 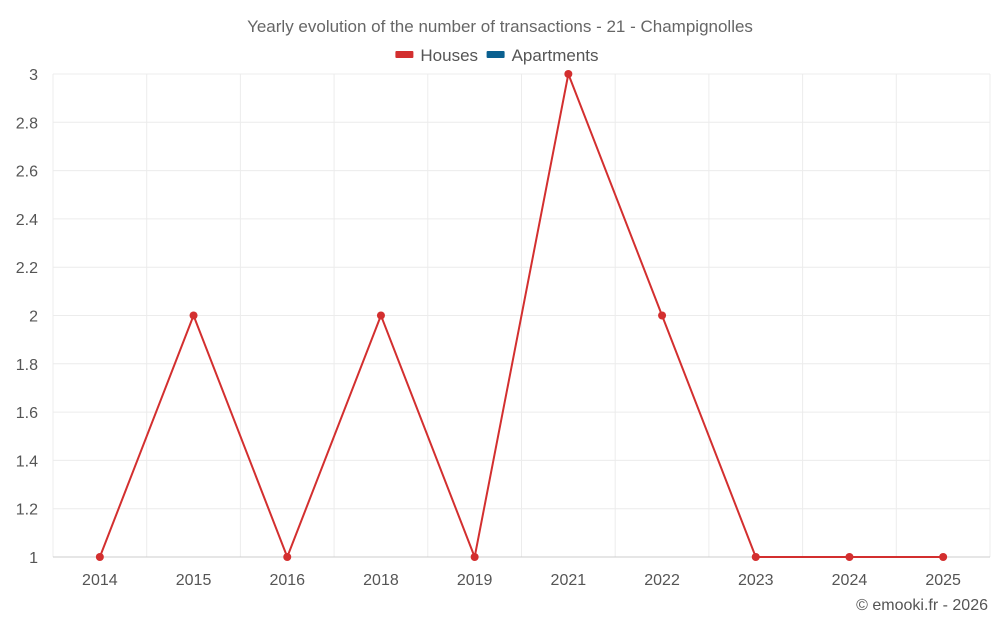 I want to click on x-tick-label: 2025, so click(x=943, y=580).